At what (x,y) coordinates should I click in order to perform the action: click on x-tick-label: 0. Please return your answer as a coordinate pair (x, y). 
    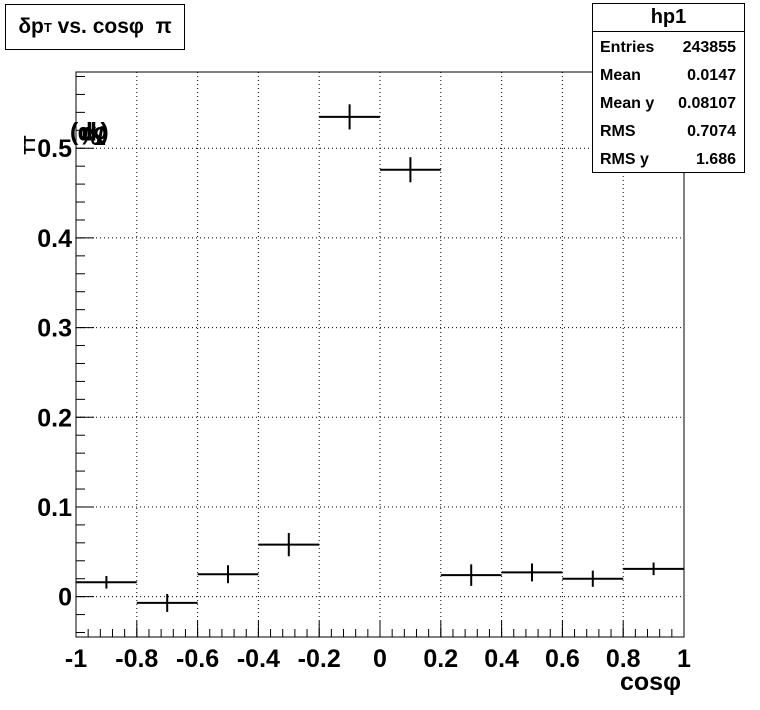
    Looking at the image, I should click on (380, 659).